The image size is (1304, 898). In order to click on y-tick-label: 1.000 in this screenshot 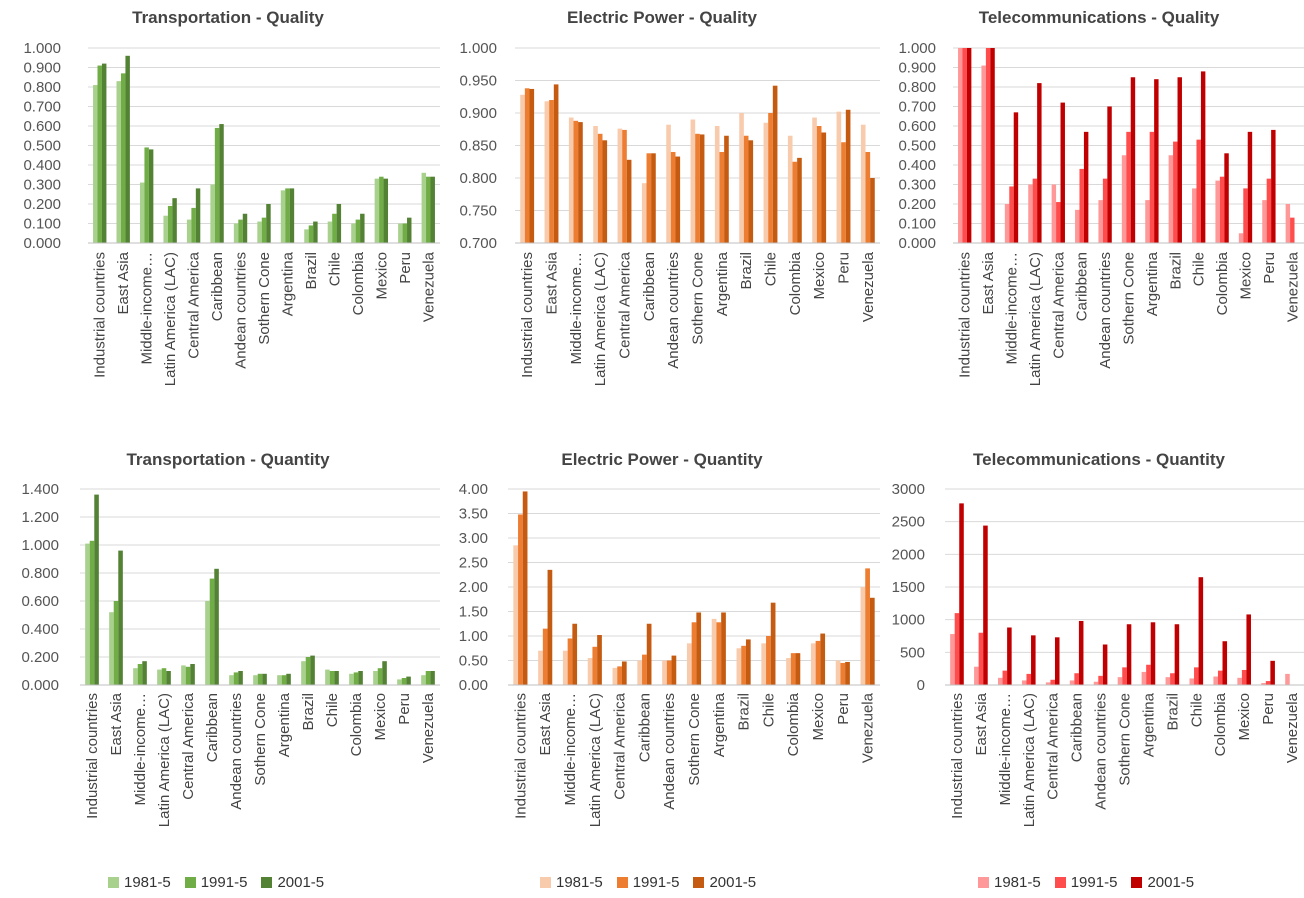, I will do `click(42, 48)`.